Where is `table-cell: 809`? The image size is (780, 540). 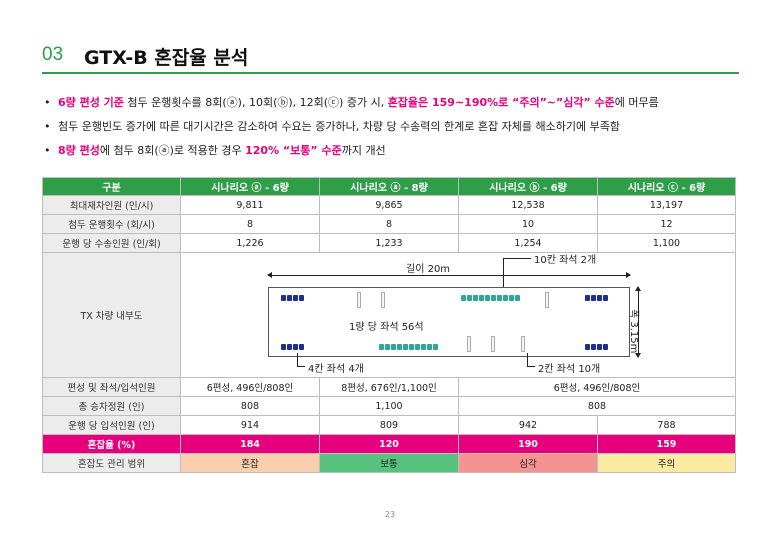
table-cell: 809 is located at coordinates (389, 425).